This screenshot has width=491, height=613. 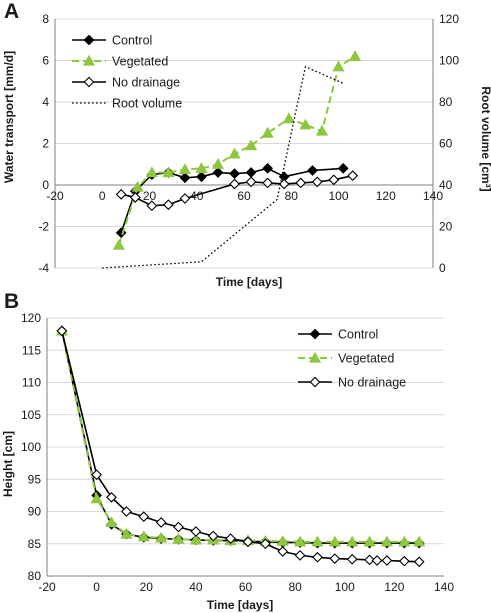 I want to click on panel-b-letter: B, so click(x=11, y=301).